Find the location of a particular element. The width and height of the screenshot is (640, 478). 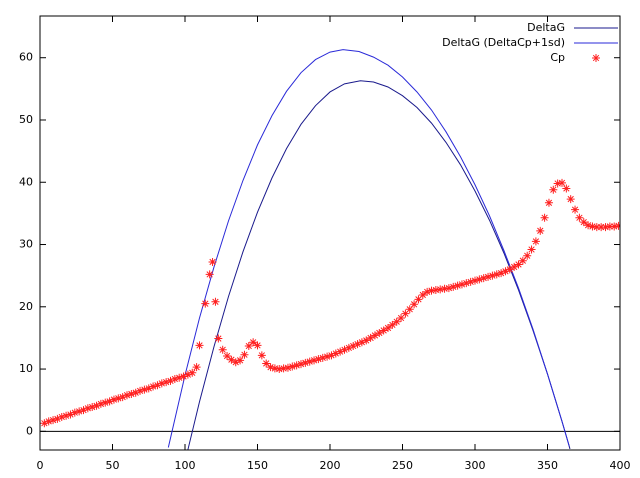

legend-label: DeltaG is located at coordinates (546, 27).